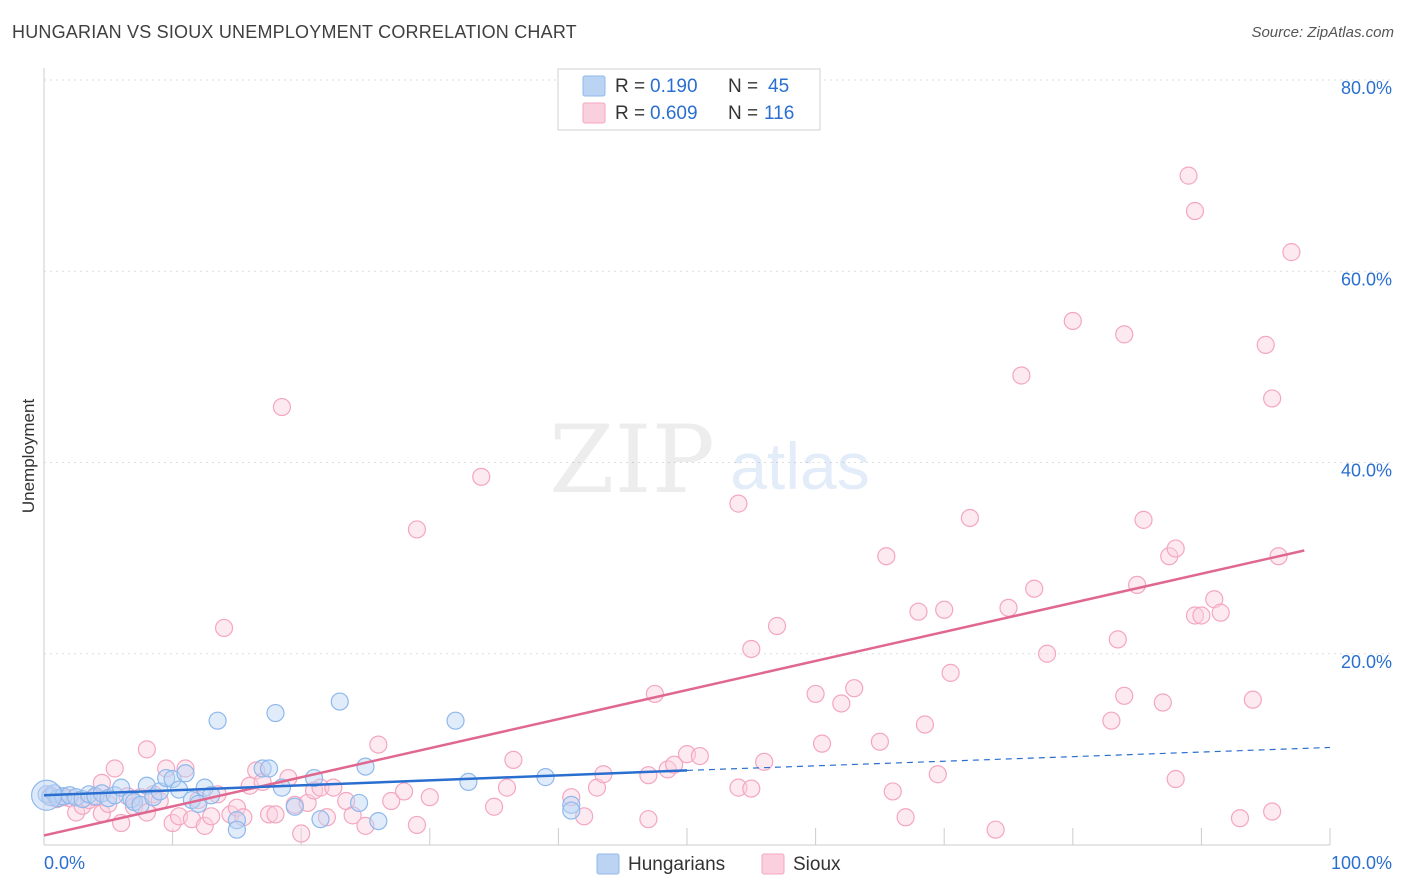  What do you see at coordinates (1008, 759) in the screenshot?
I see `trend-line-hungarians-extension` at bounding box center [1008, 759].